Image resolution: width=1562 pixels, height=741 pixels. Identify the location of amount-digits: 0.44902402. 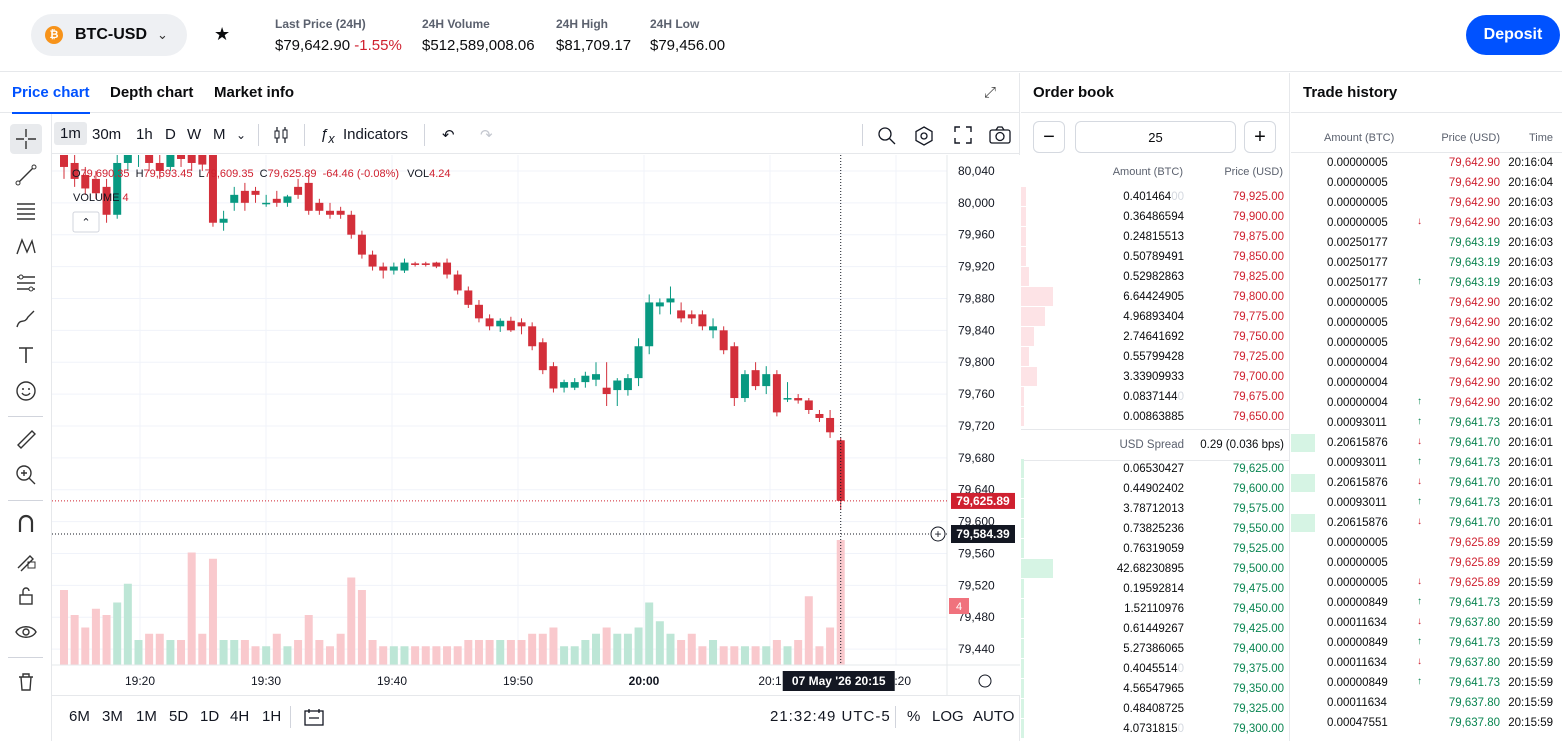
(1153, 489).